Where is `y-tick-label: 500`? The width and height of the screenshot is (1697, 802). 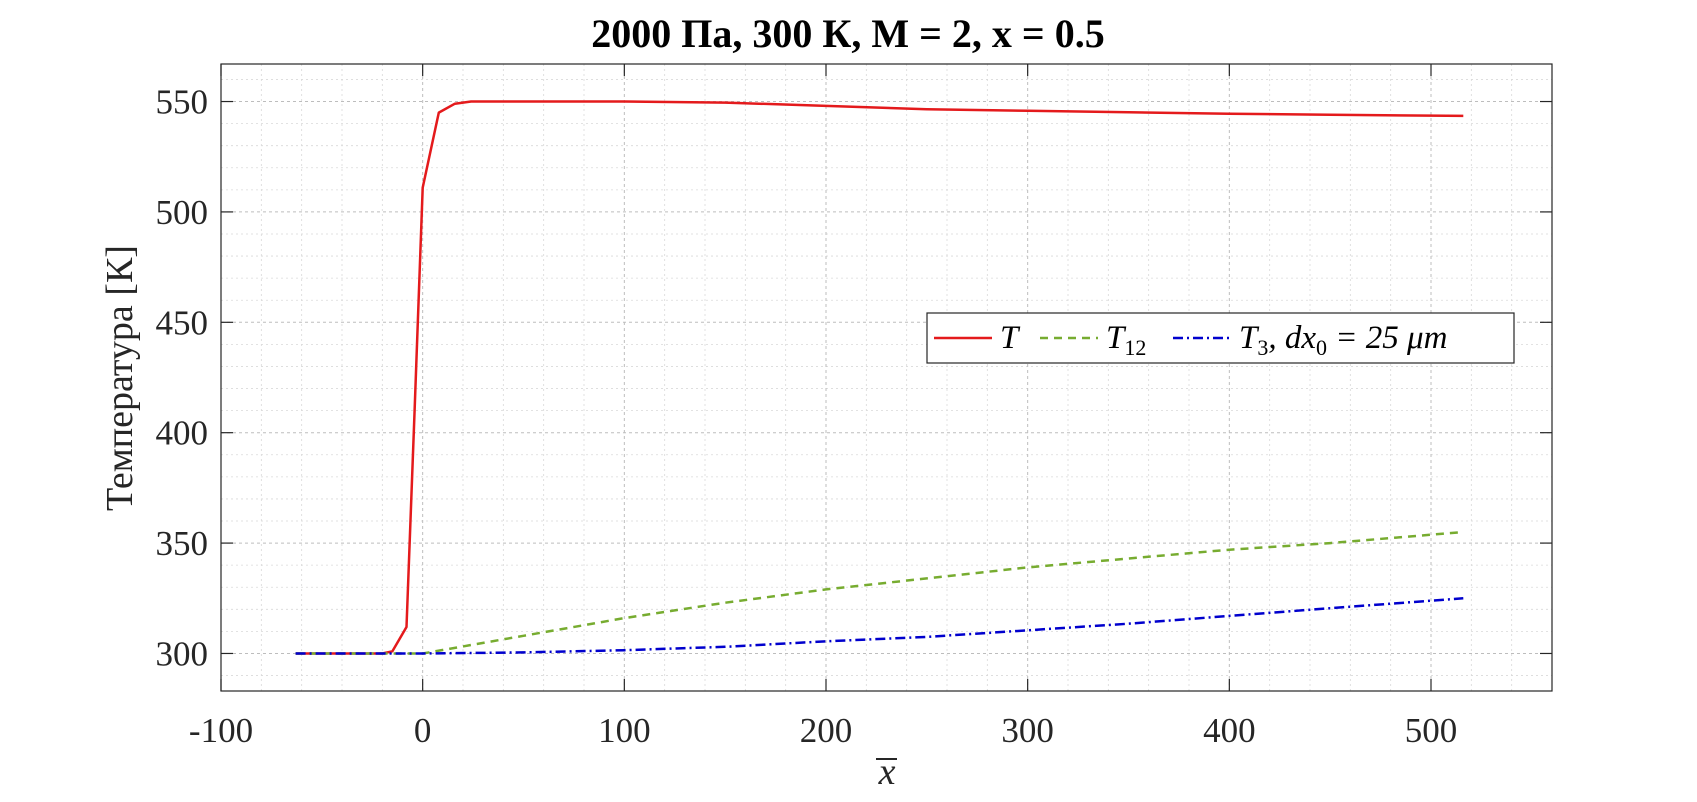 y-tick-label: 500 is located at coordinates (182, 212).